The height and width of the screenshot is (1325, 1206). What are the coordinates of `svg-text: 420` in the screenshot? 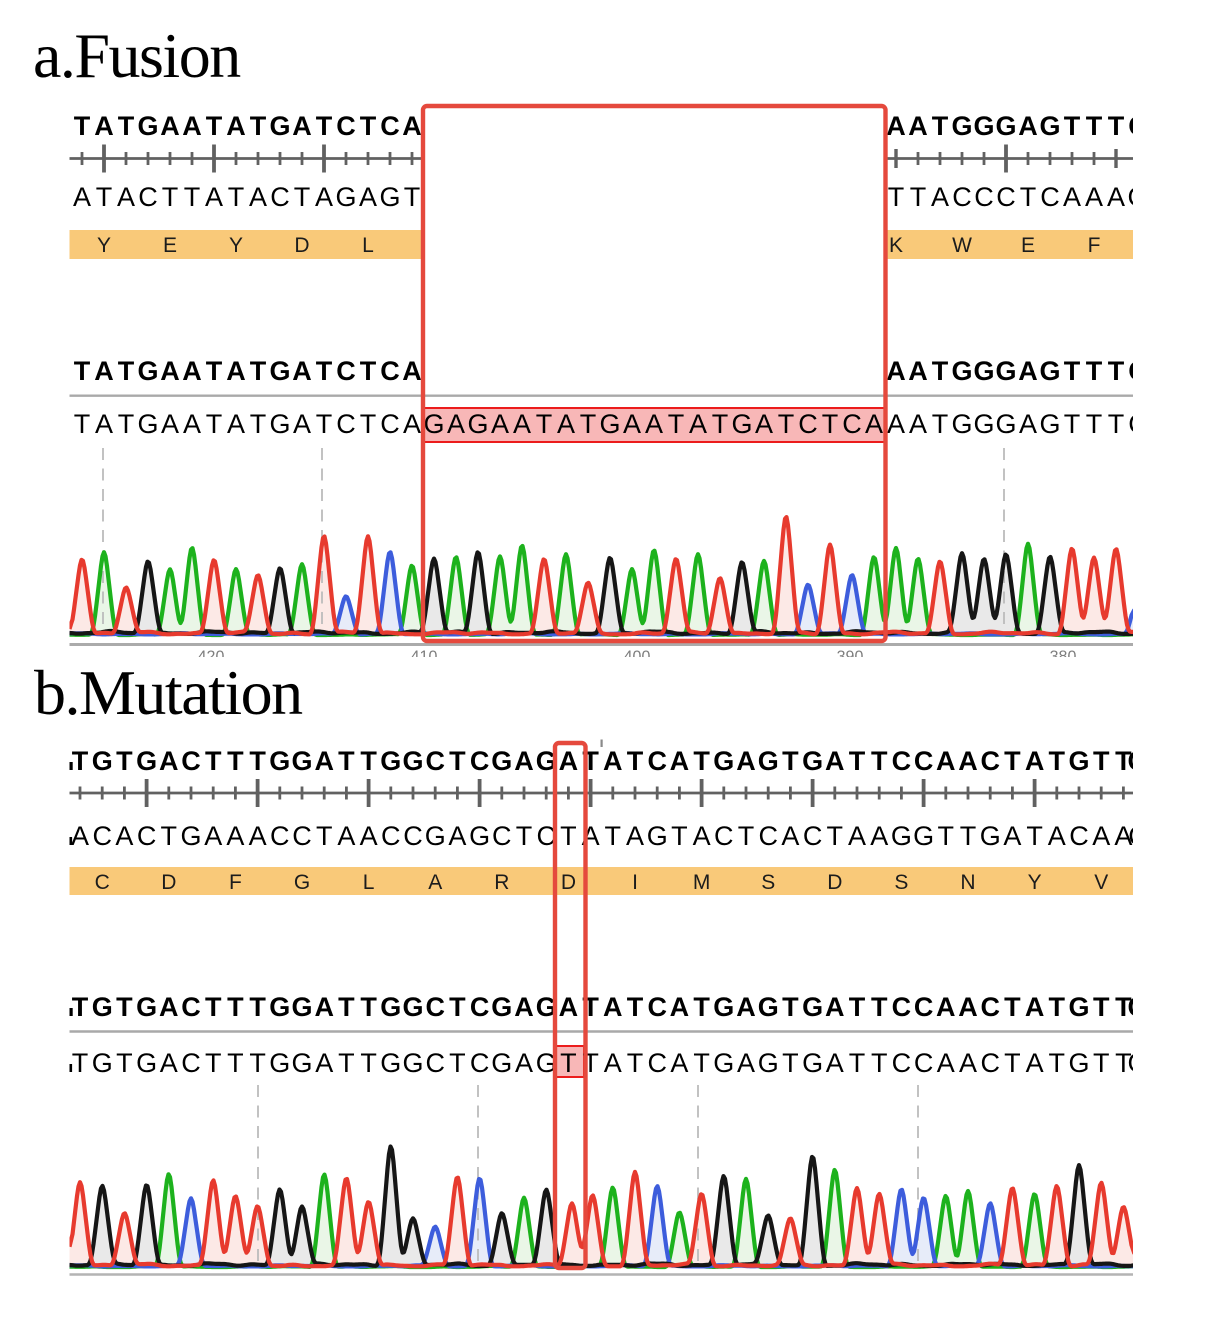 It's located at (211, 657).